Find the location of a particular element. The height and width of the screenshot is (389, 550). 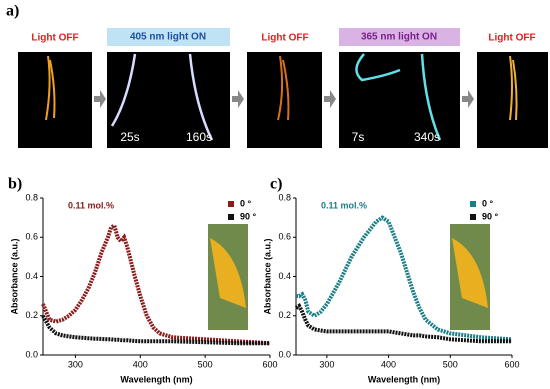

time-label: 25s is located at coordinates (129, 137).